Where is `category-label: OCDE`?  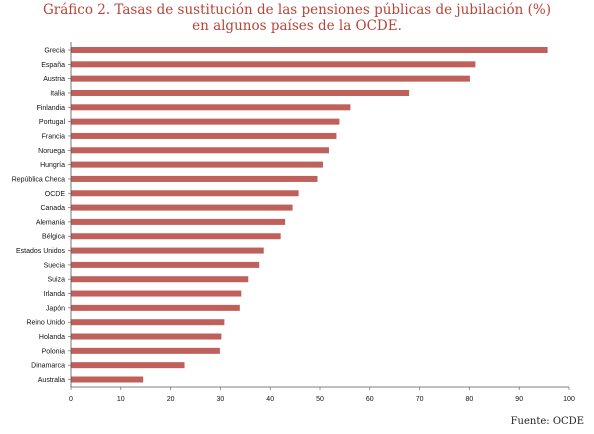 category-label: OCDE is located at coordinates (55, 194).